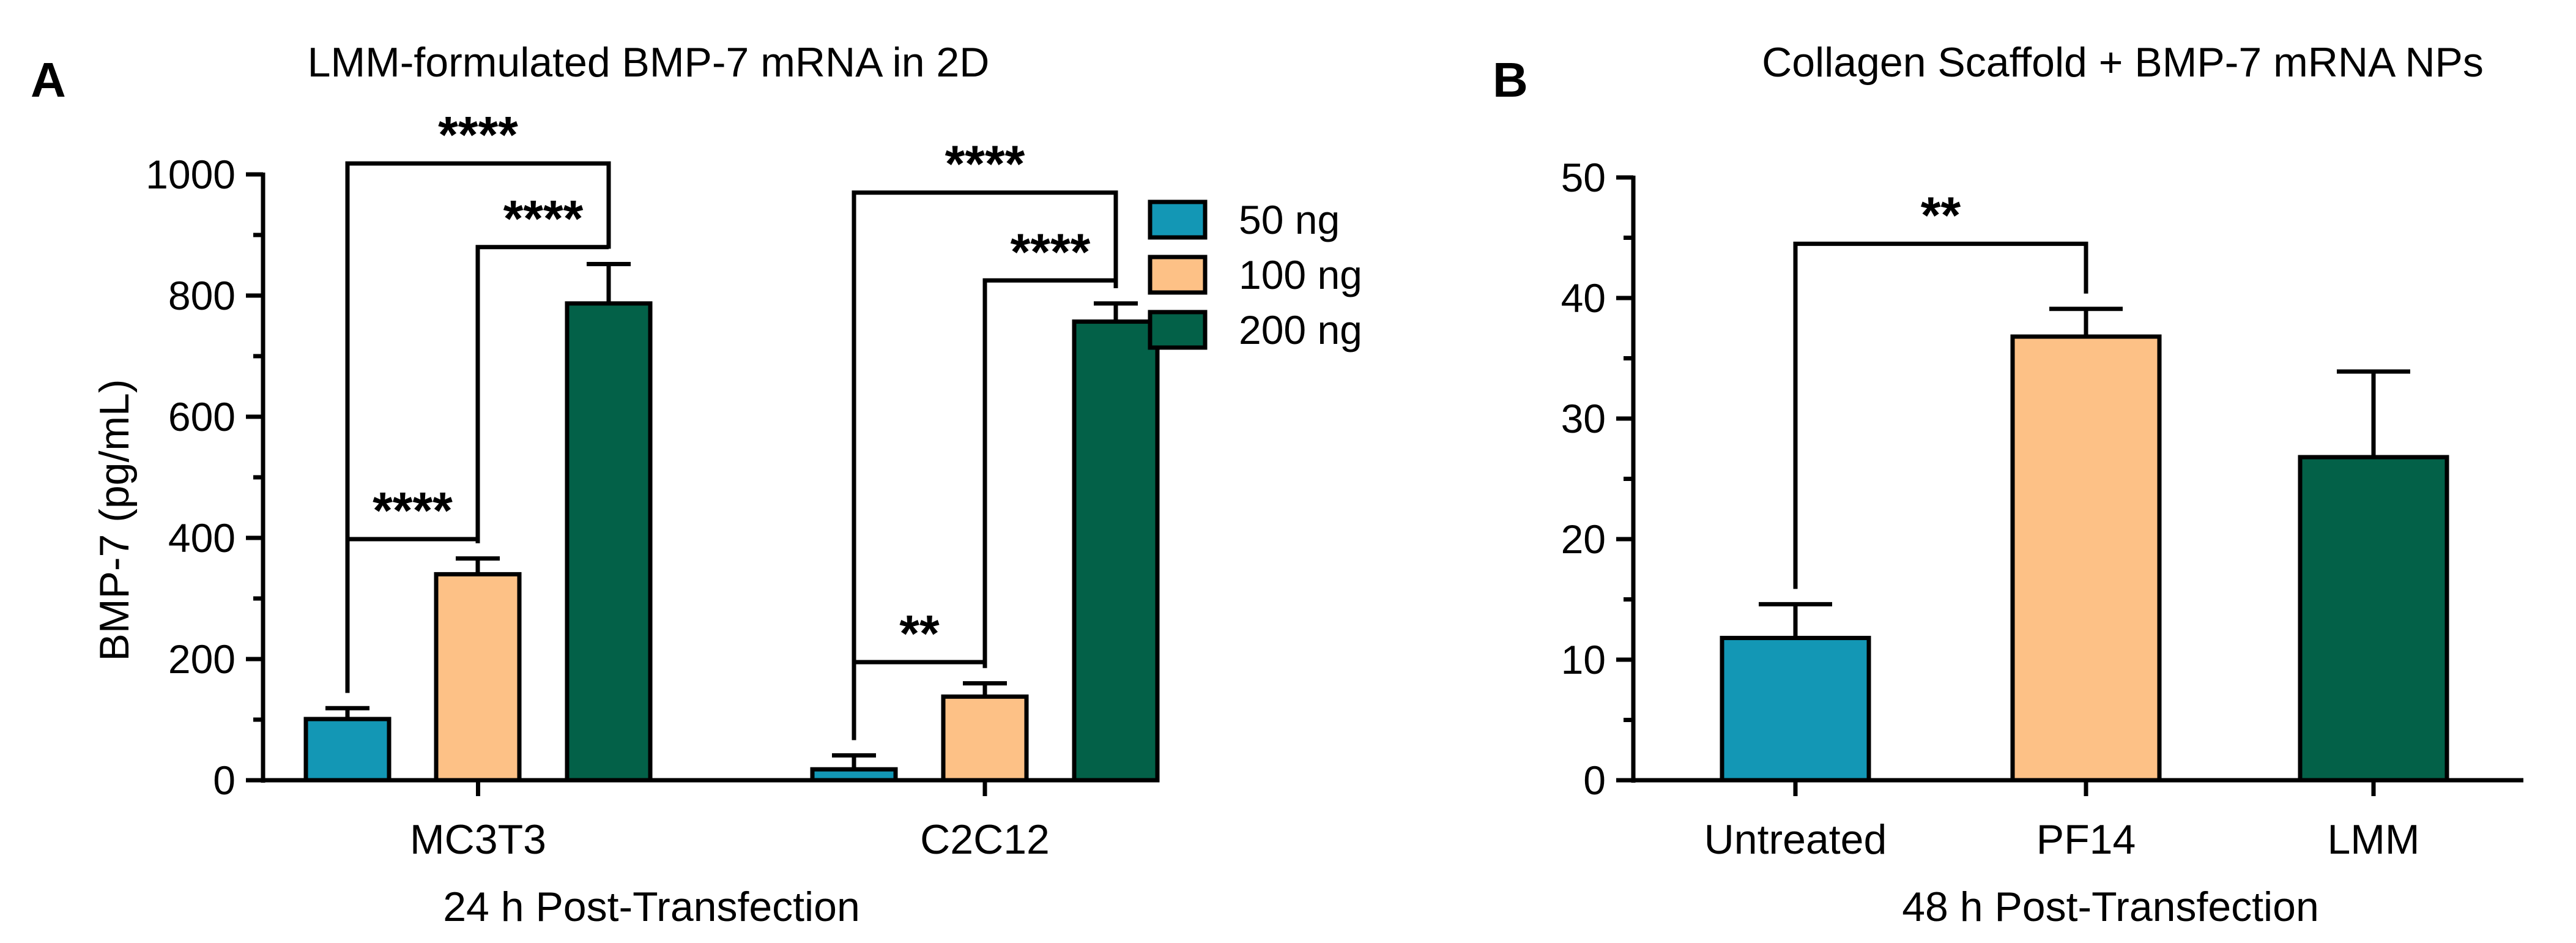 This screenshot has height=943, width=2576. What do you see at coordinates (649, 62) in the screenshot?
I see `panel-a-title: LMM-formulated BMP-7 mRNA in 2D` at bounding box center [649, 62].